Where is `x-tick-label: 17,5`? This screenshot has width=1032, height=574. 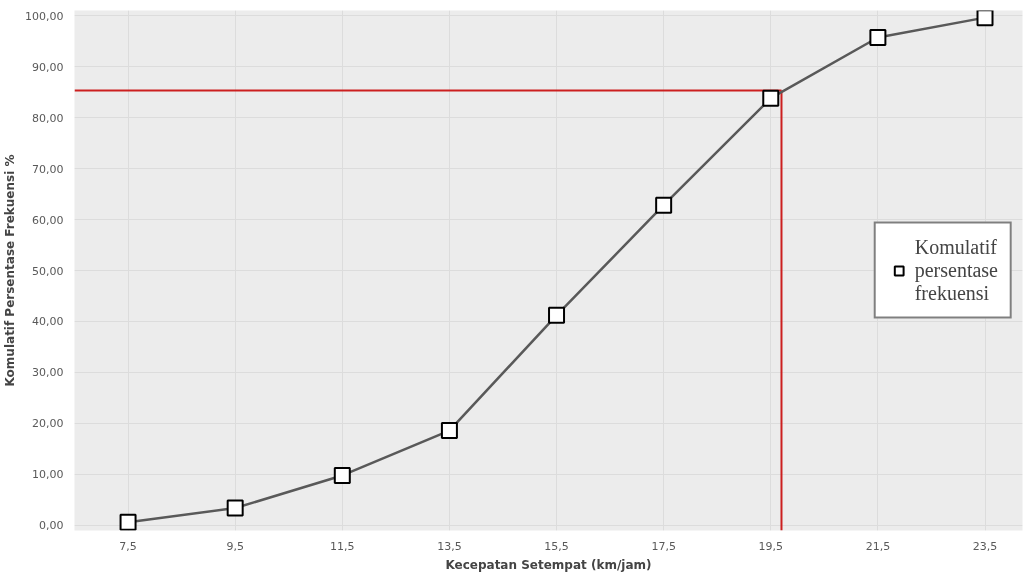
x-tick-label: 17,5 is located at coordinates (663, 546).